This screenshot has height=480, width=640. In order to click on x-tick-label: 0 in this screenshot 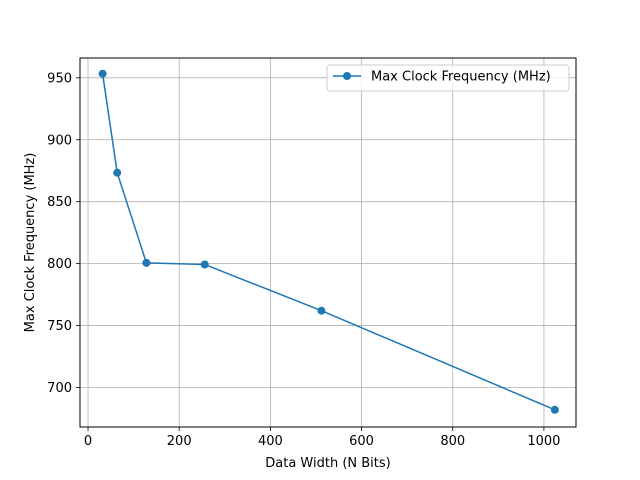, I will do `click(88, 441)`.